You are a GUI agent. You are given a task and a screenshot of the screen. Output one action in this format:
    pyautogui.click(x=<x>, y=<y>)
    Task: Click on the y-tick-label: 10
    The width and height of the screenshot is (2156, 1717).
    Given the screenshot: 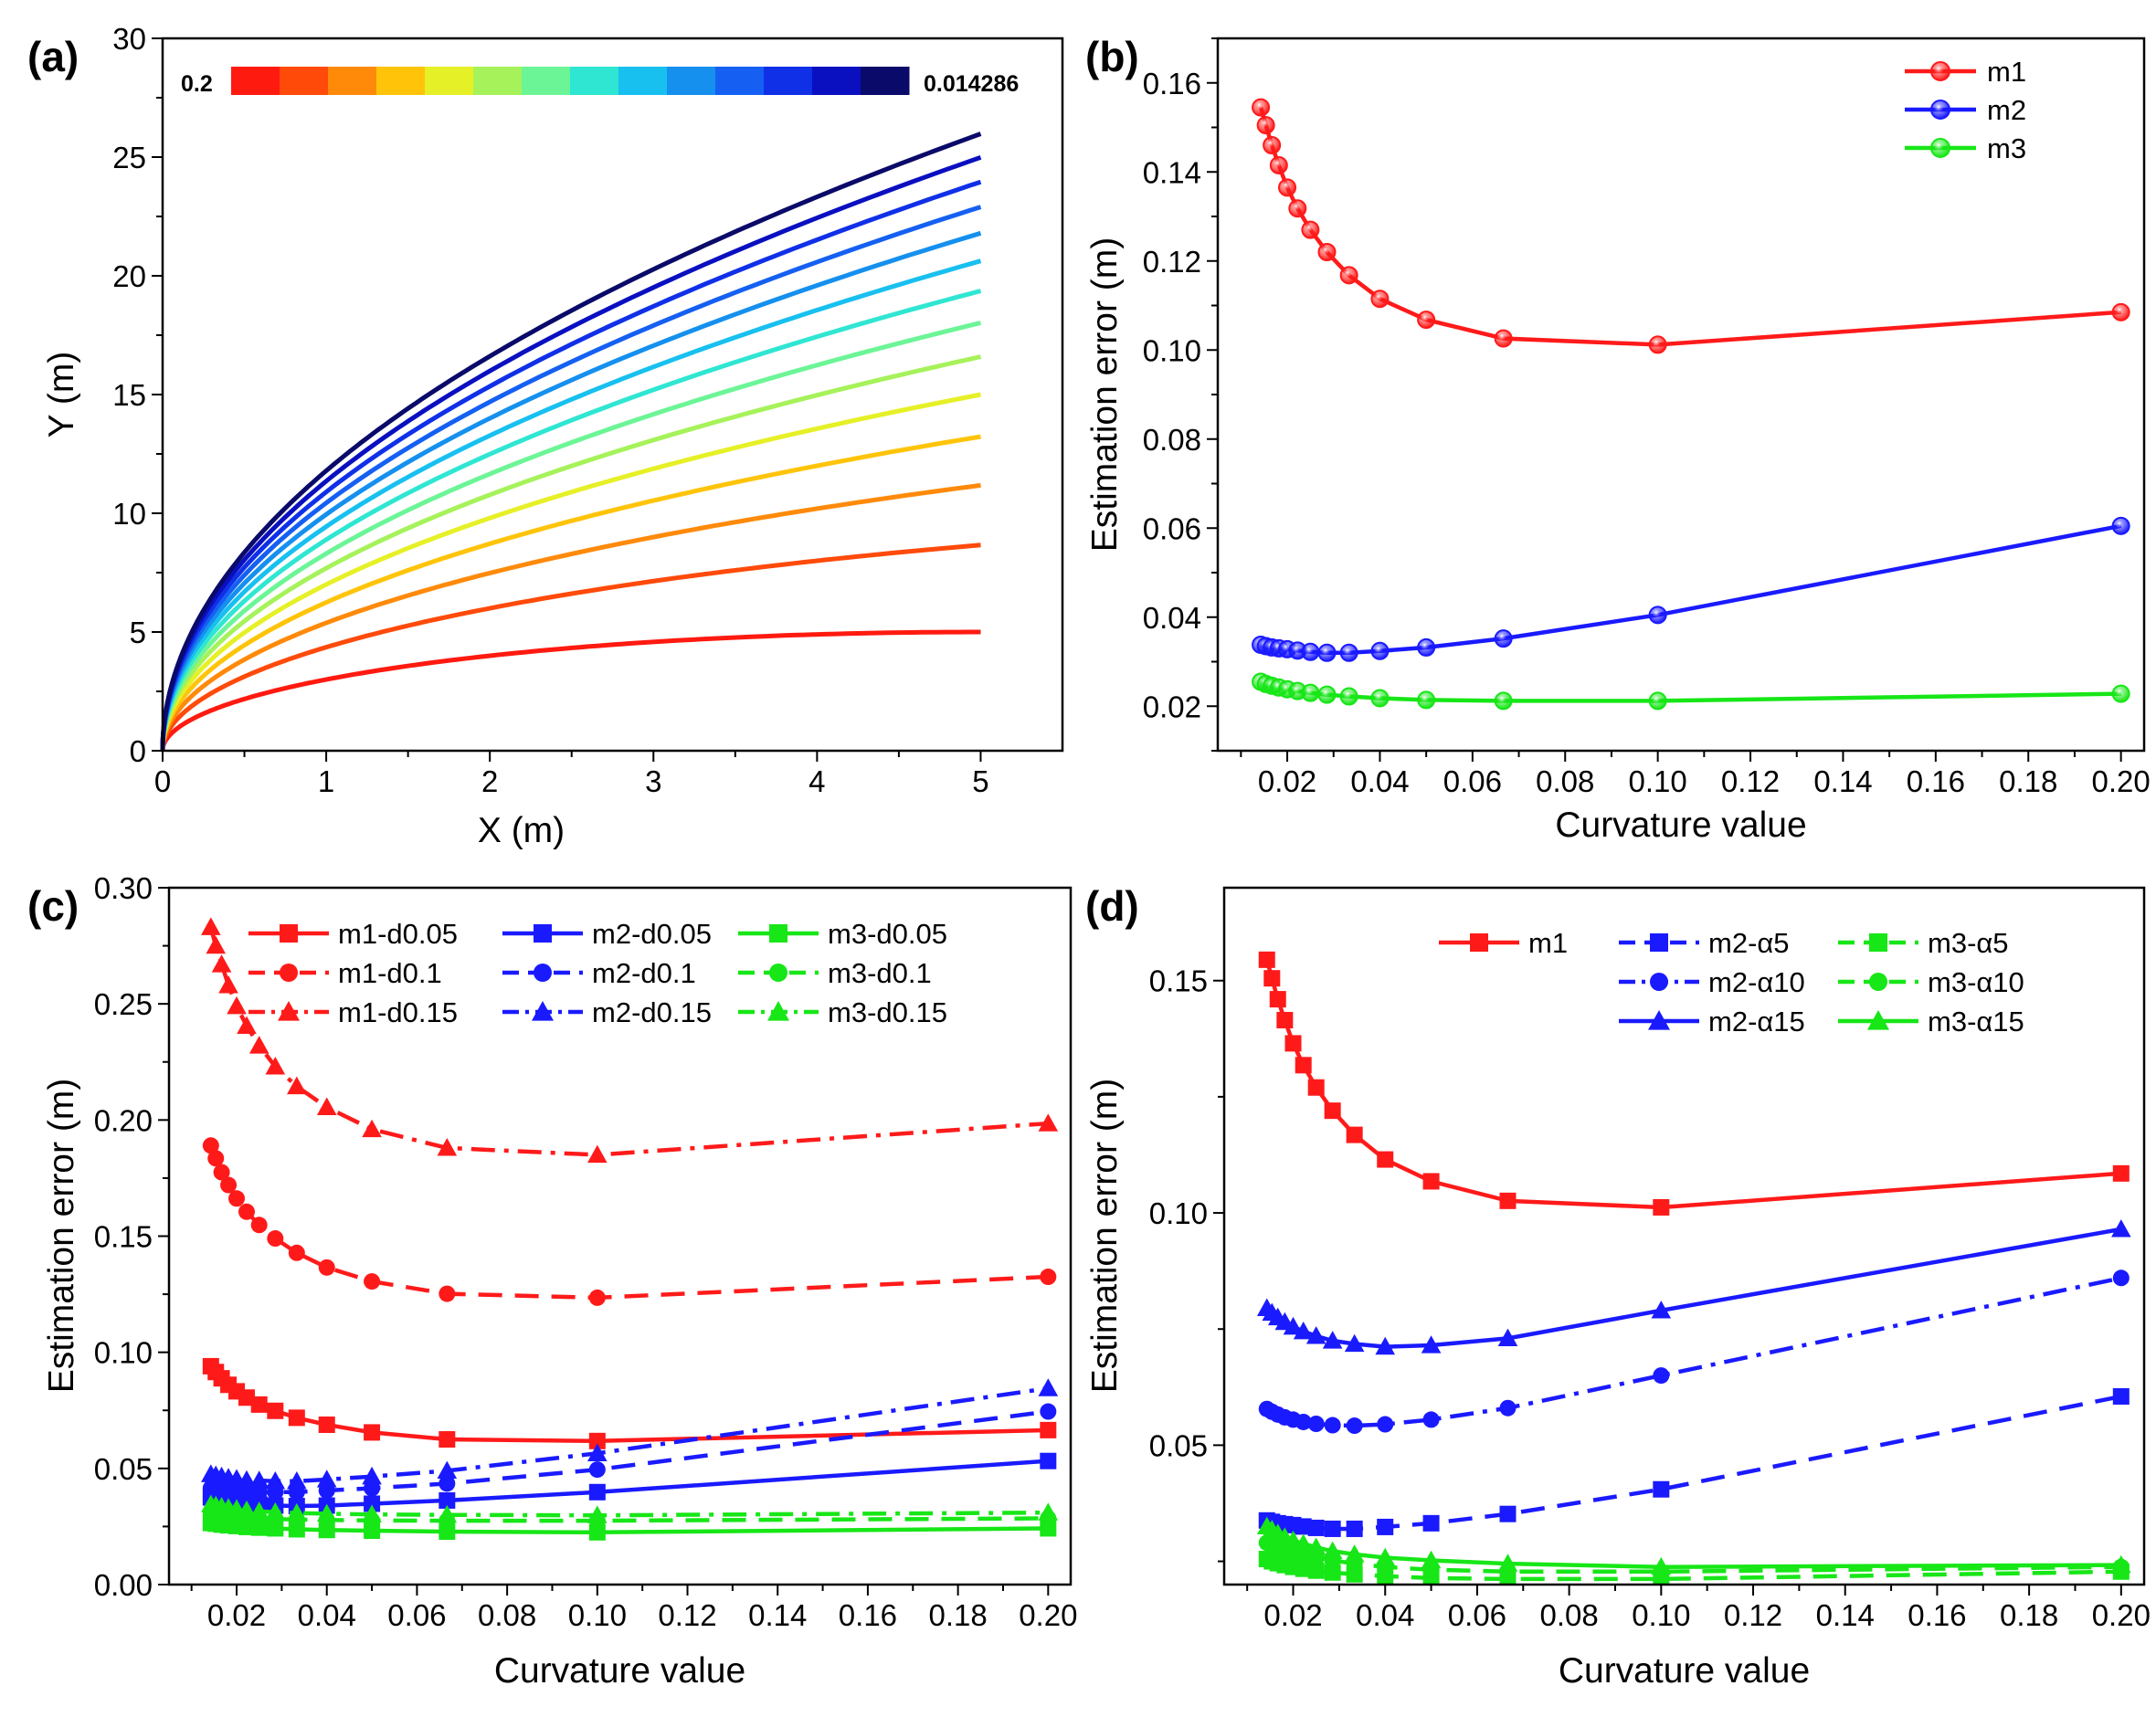 What is the action you would take?
    pyautogui.click(x=129, y=514)
    